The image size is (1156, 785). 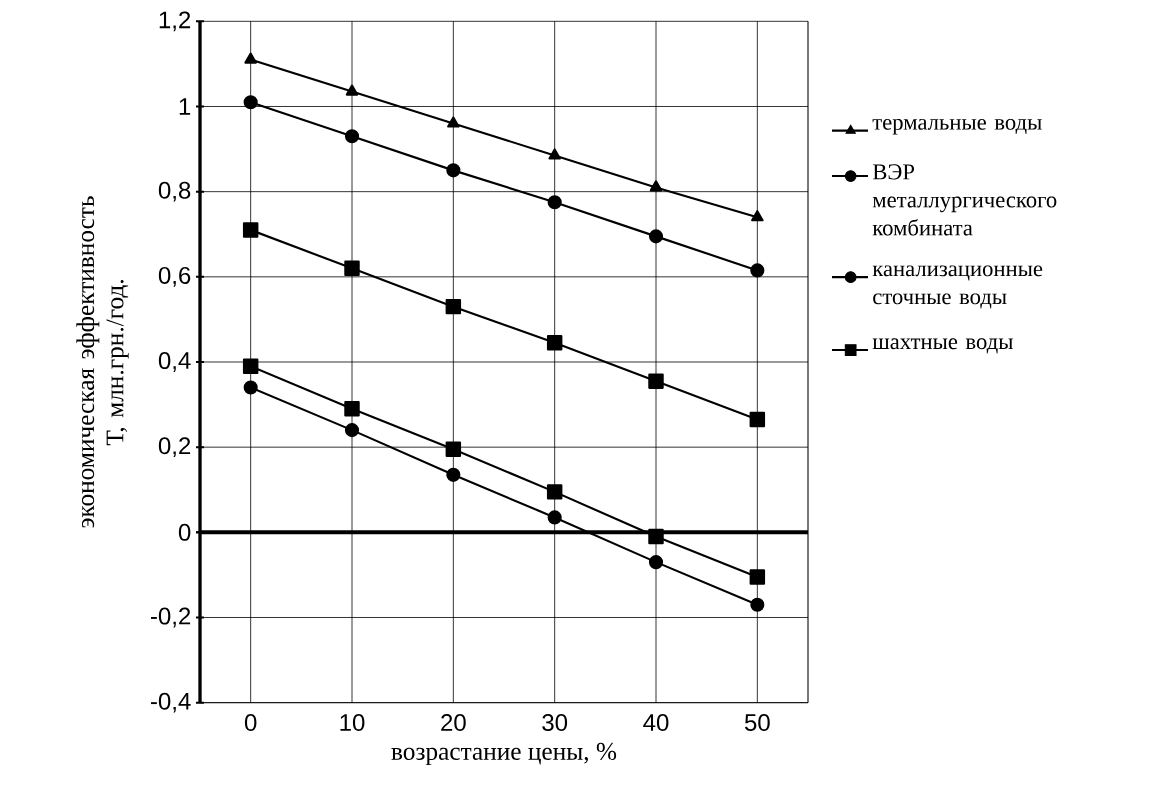 What do you see at coordinates (171, 702) in the screenshot?
I see `y-tick-label: -0,4` at bounding box center [171, 702].